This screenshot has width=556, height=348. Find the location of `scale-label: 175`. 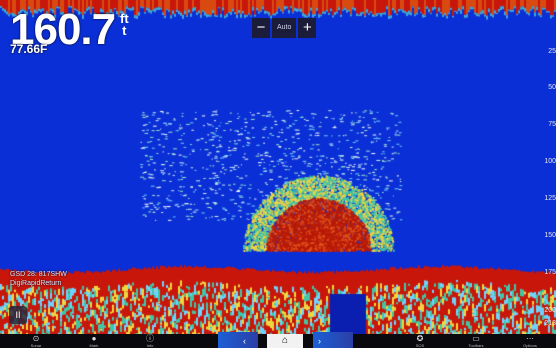

scale-label: 175 is located at coordinates (550, 272).